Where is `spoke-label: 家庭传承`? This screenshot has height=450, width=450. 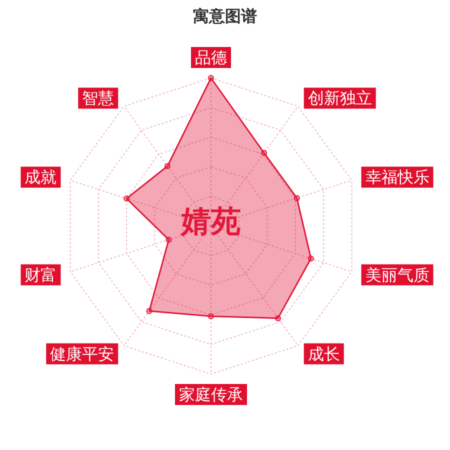
spoke-label: 家庭传承 is located at coordinates (211, 394).